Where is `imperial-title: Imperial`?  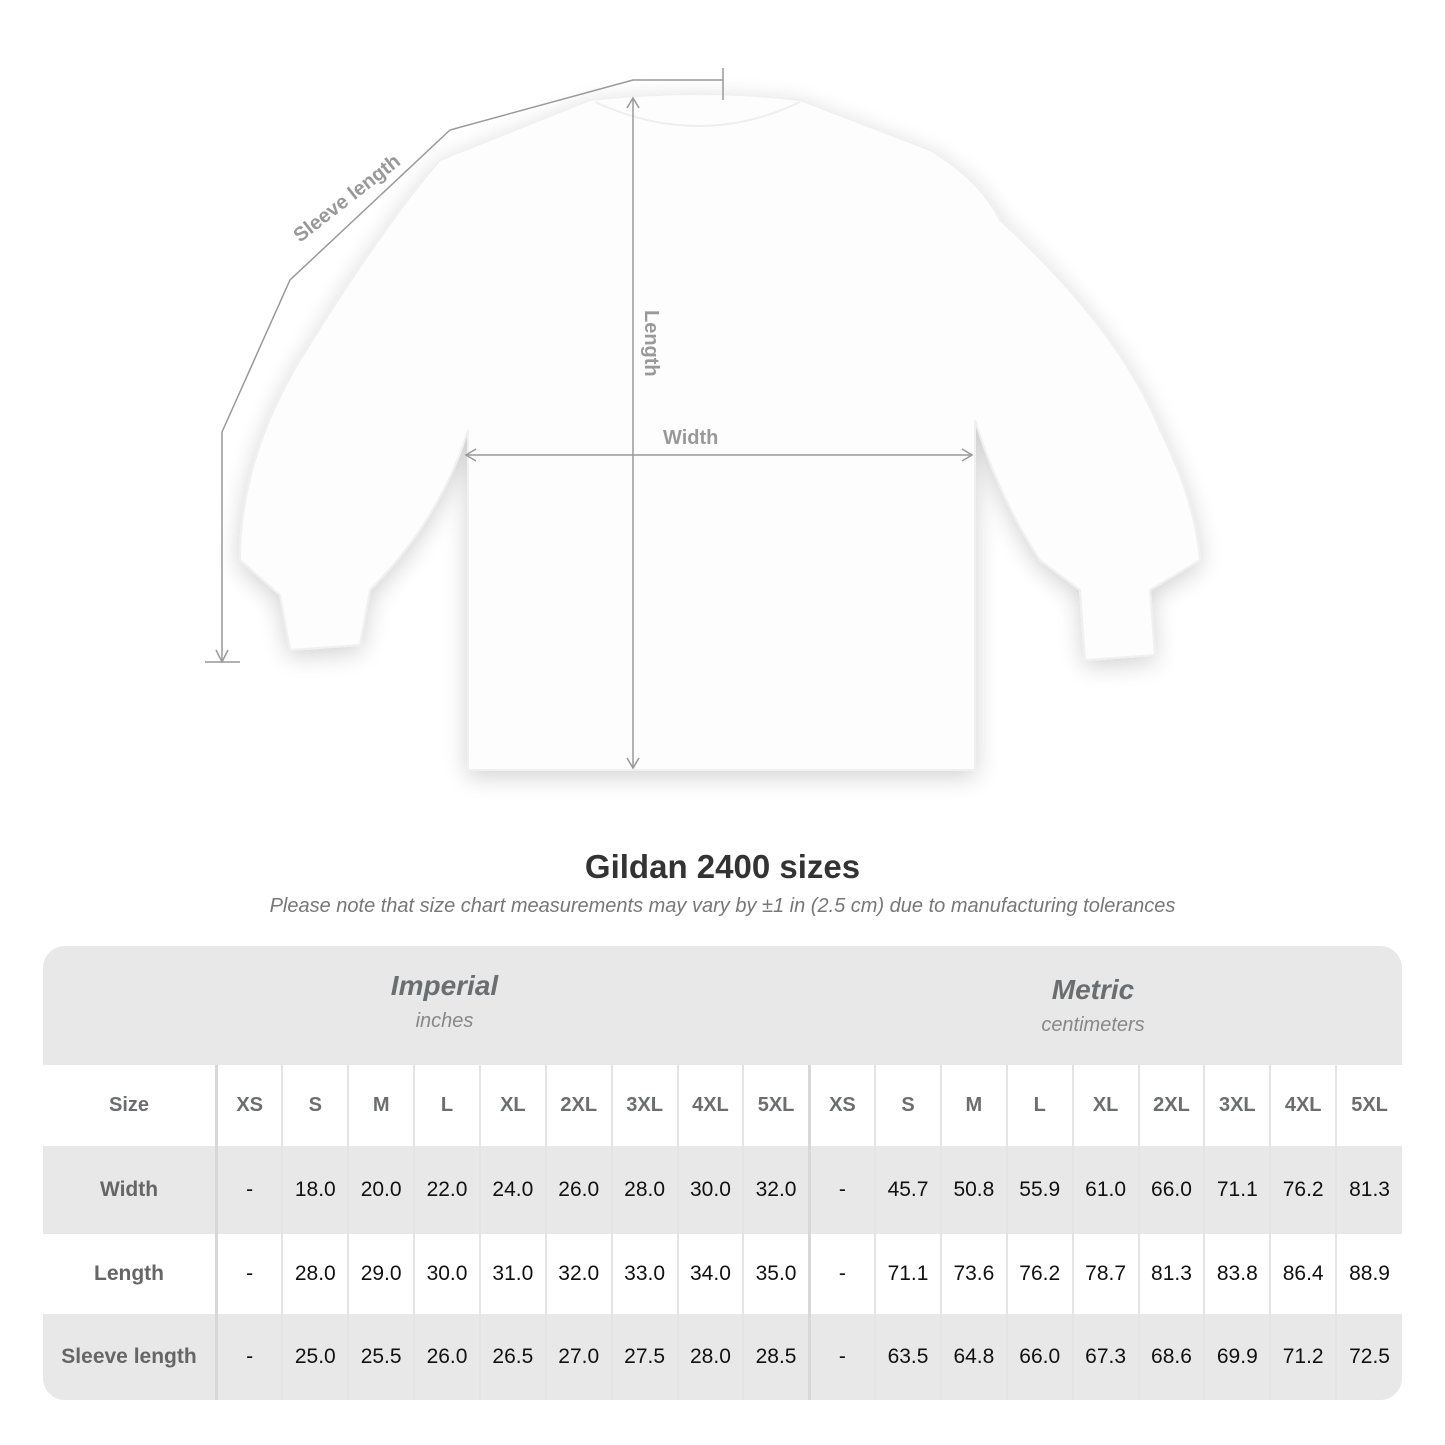 imperial-title: Imperial is located at coordinates (444, 985).